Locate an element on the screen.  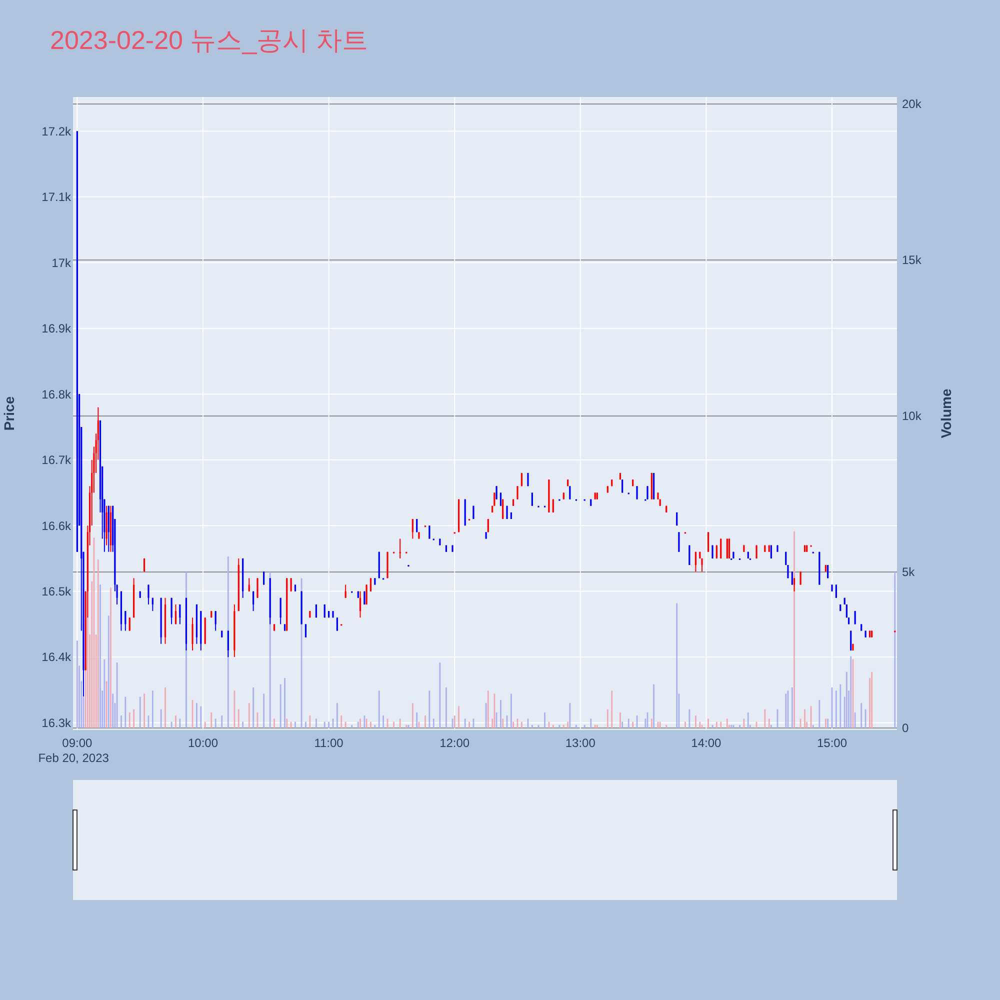
y-tick-label: 17k is located at coordinates (62, 263).